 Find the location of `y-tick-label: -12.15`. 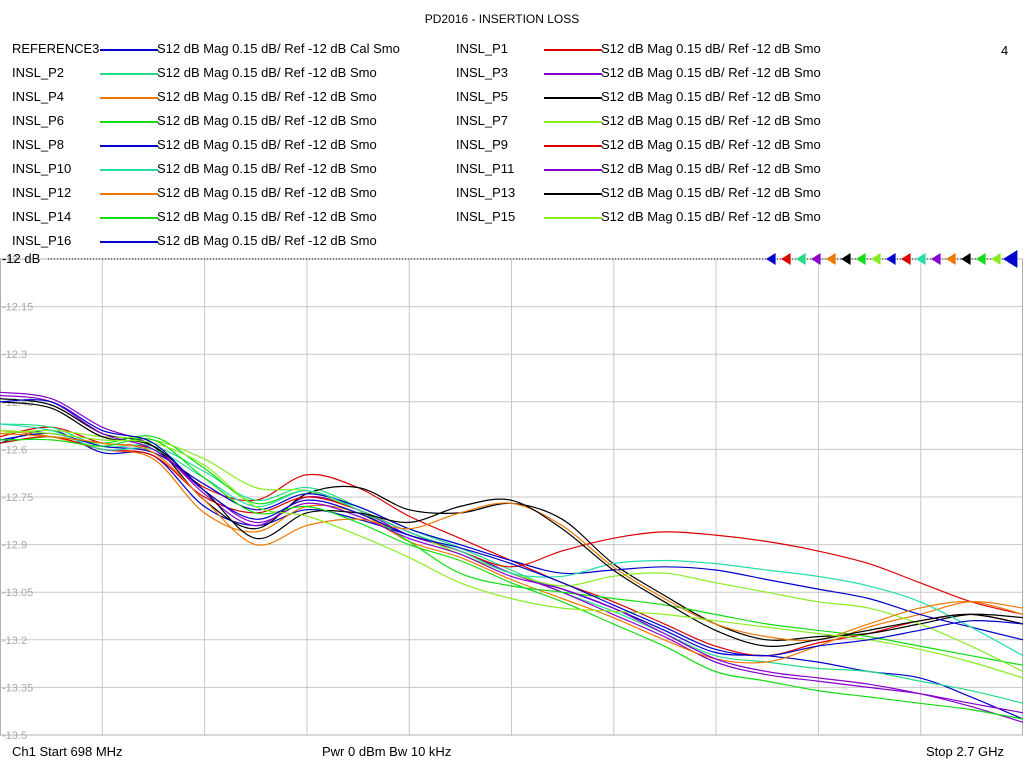

y-tick-label: -12.15 is located at coordinates (17, 308).